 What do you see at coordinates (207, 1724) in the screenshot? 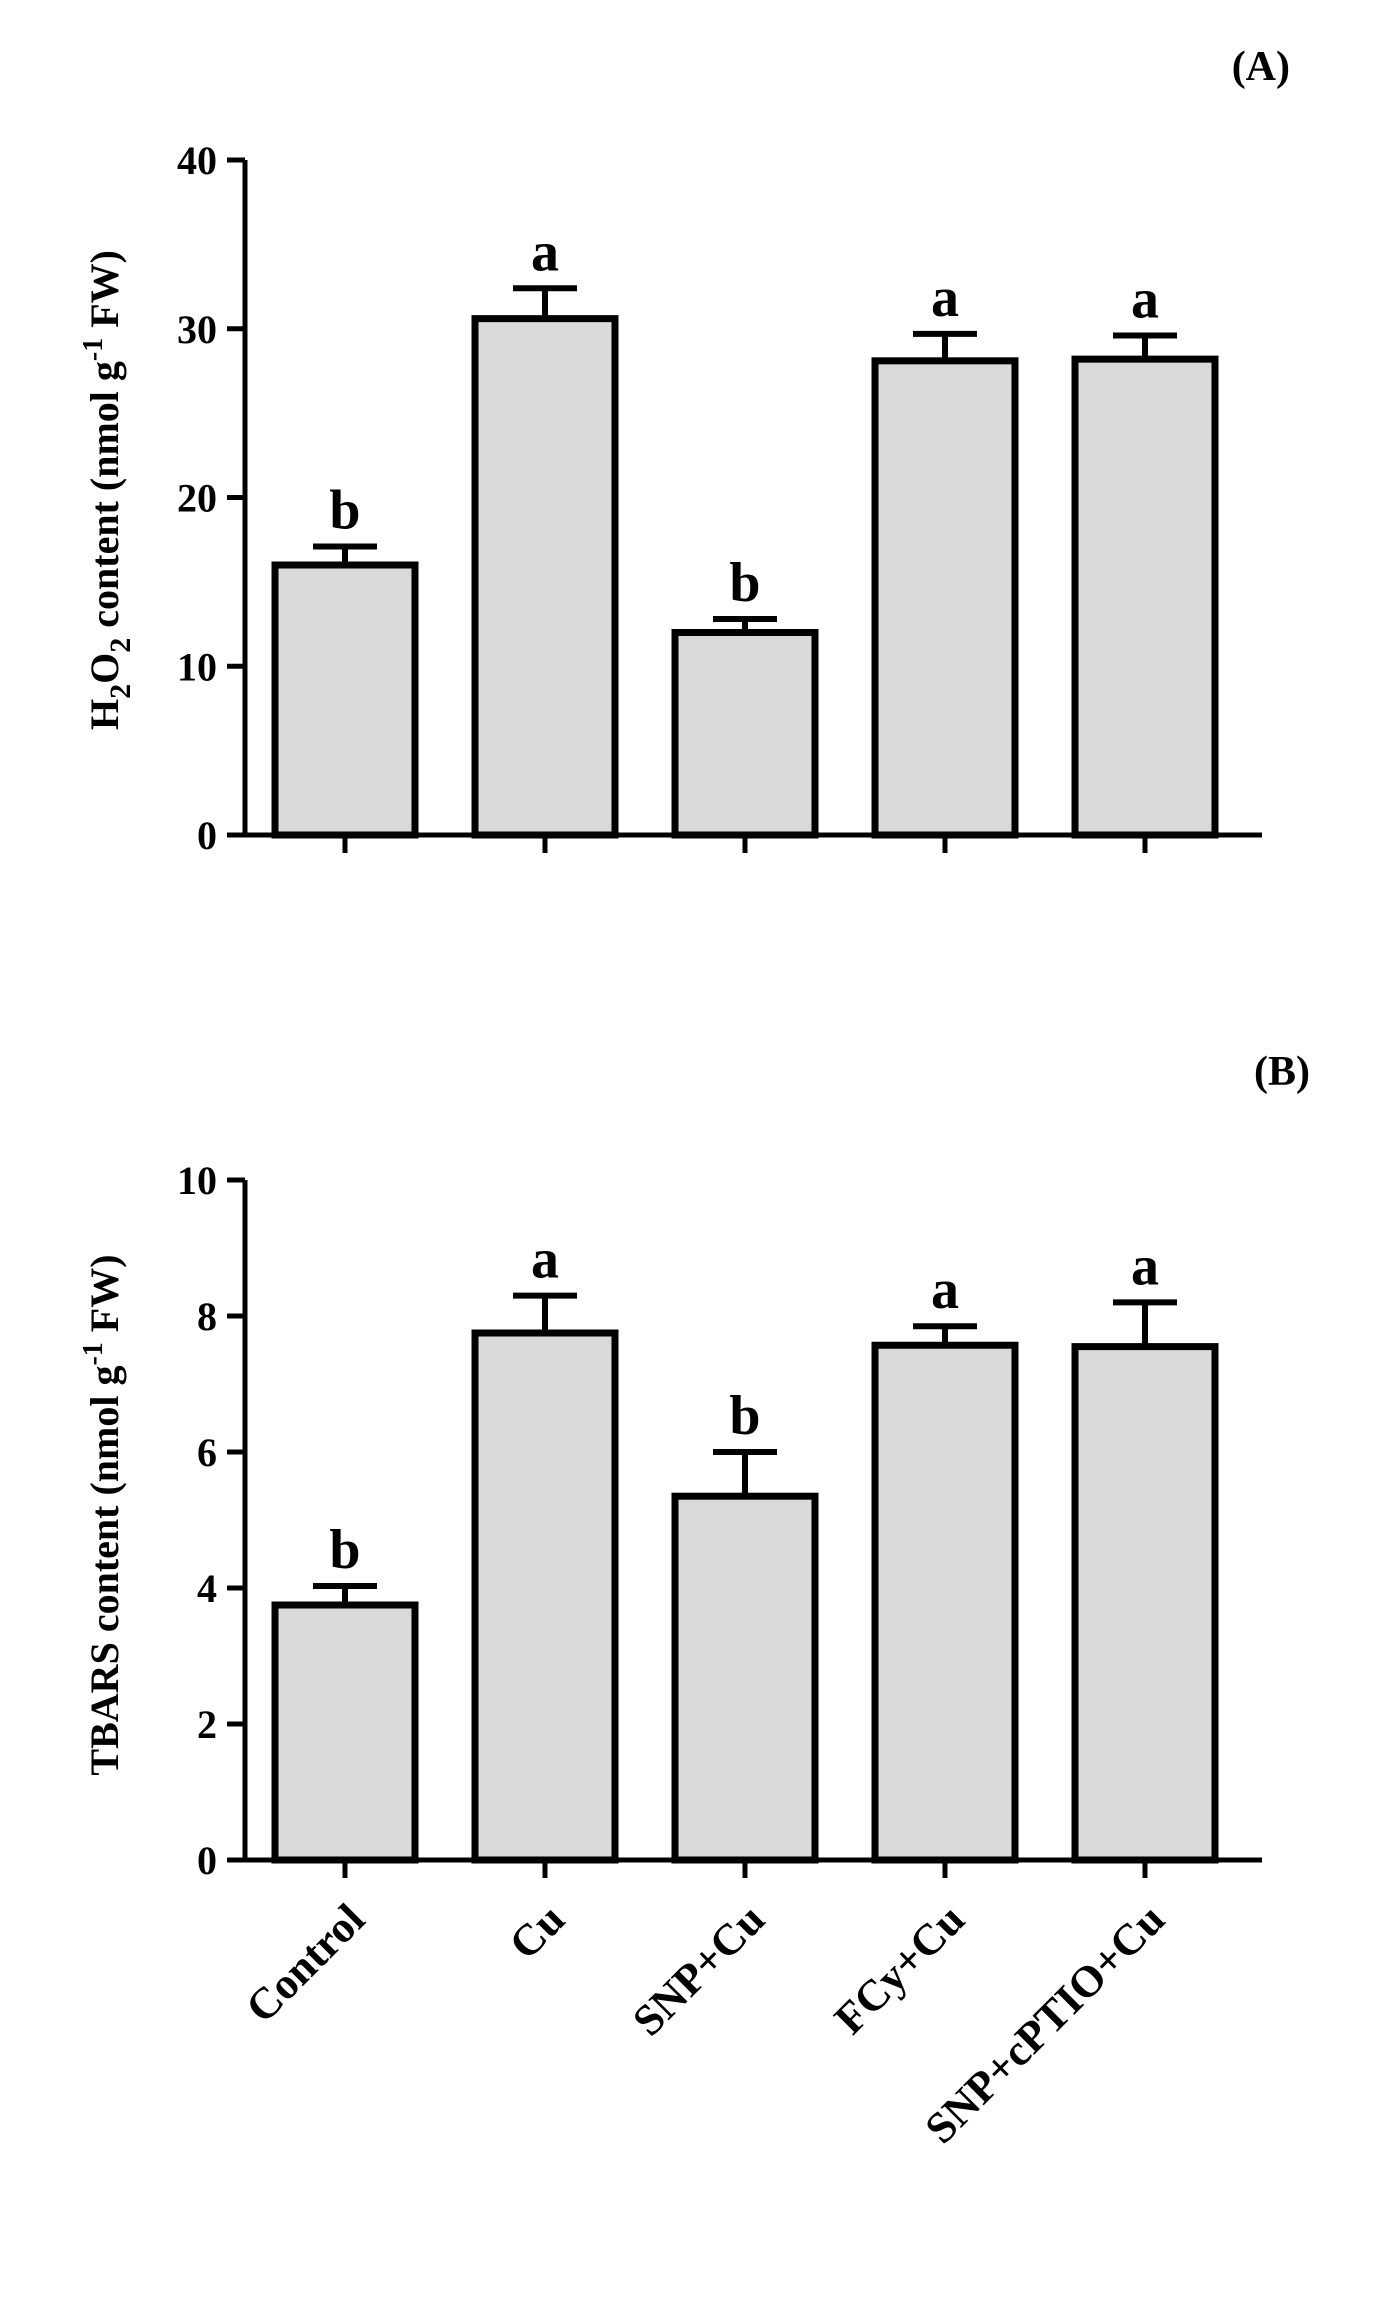
I see `y-tick-label: 2` at bounding box center [207, 1724].